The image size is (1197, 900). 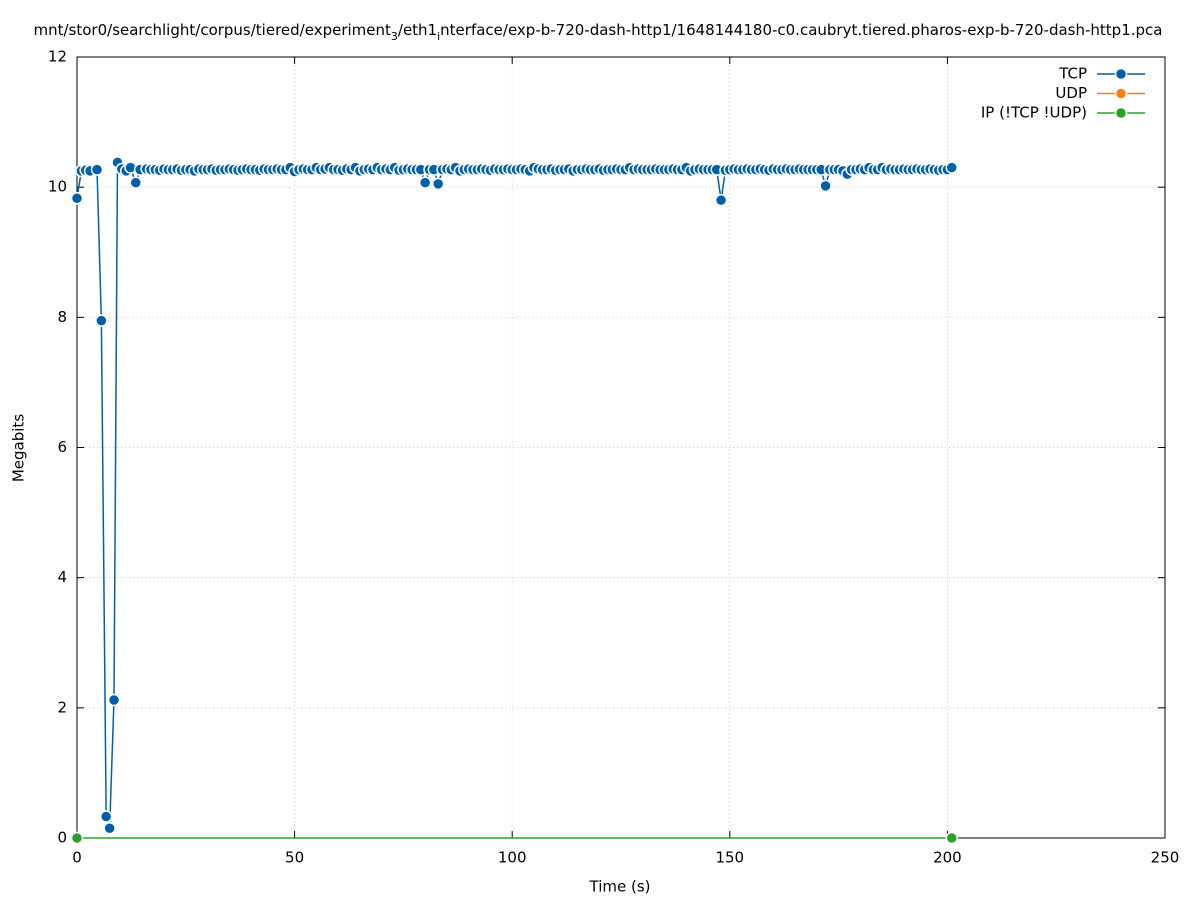 I want to click on legend-label: IP (!TCP !UDP), so click(x=1034, y=113).